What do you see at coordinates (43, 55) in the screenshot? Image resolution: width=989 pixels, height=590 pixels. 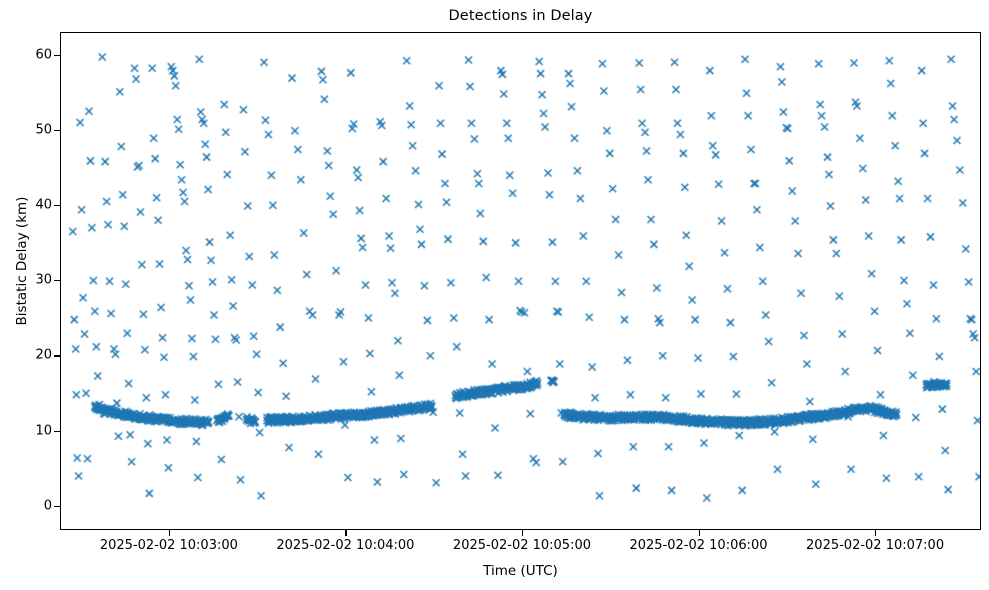 I see `y-tick-label: 60` at bounding box center [43, 55].